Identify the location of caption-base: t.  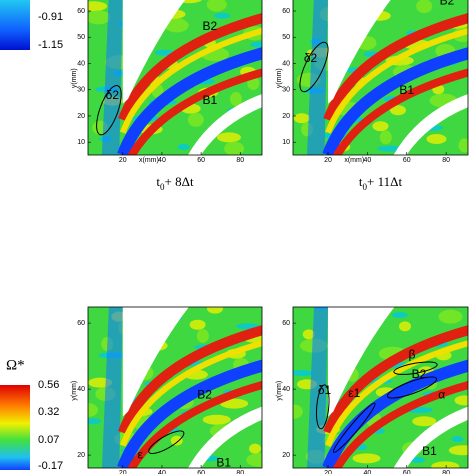
(158, 181).